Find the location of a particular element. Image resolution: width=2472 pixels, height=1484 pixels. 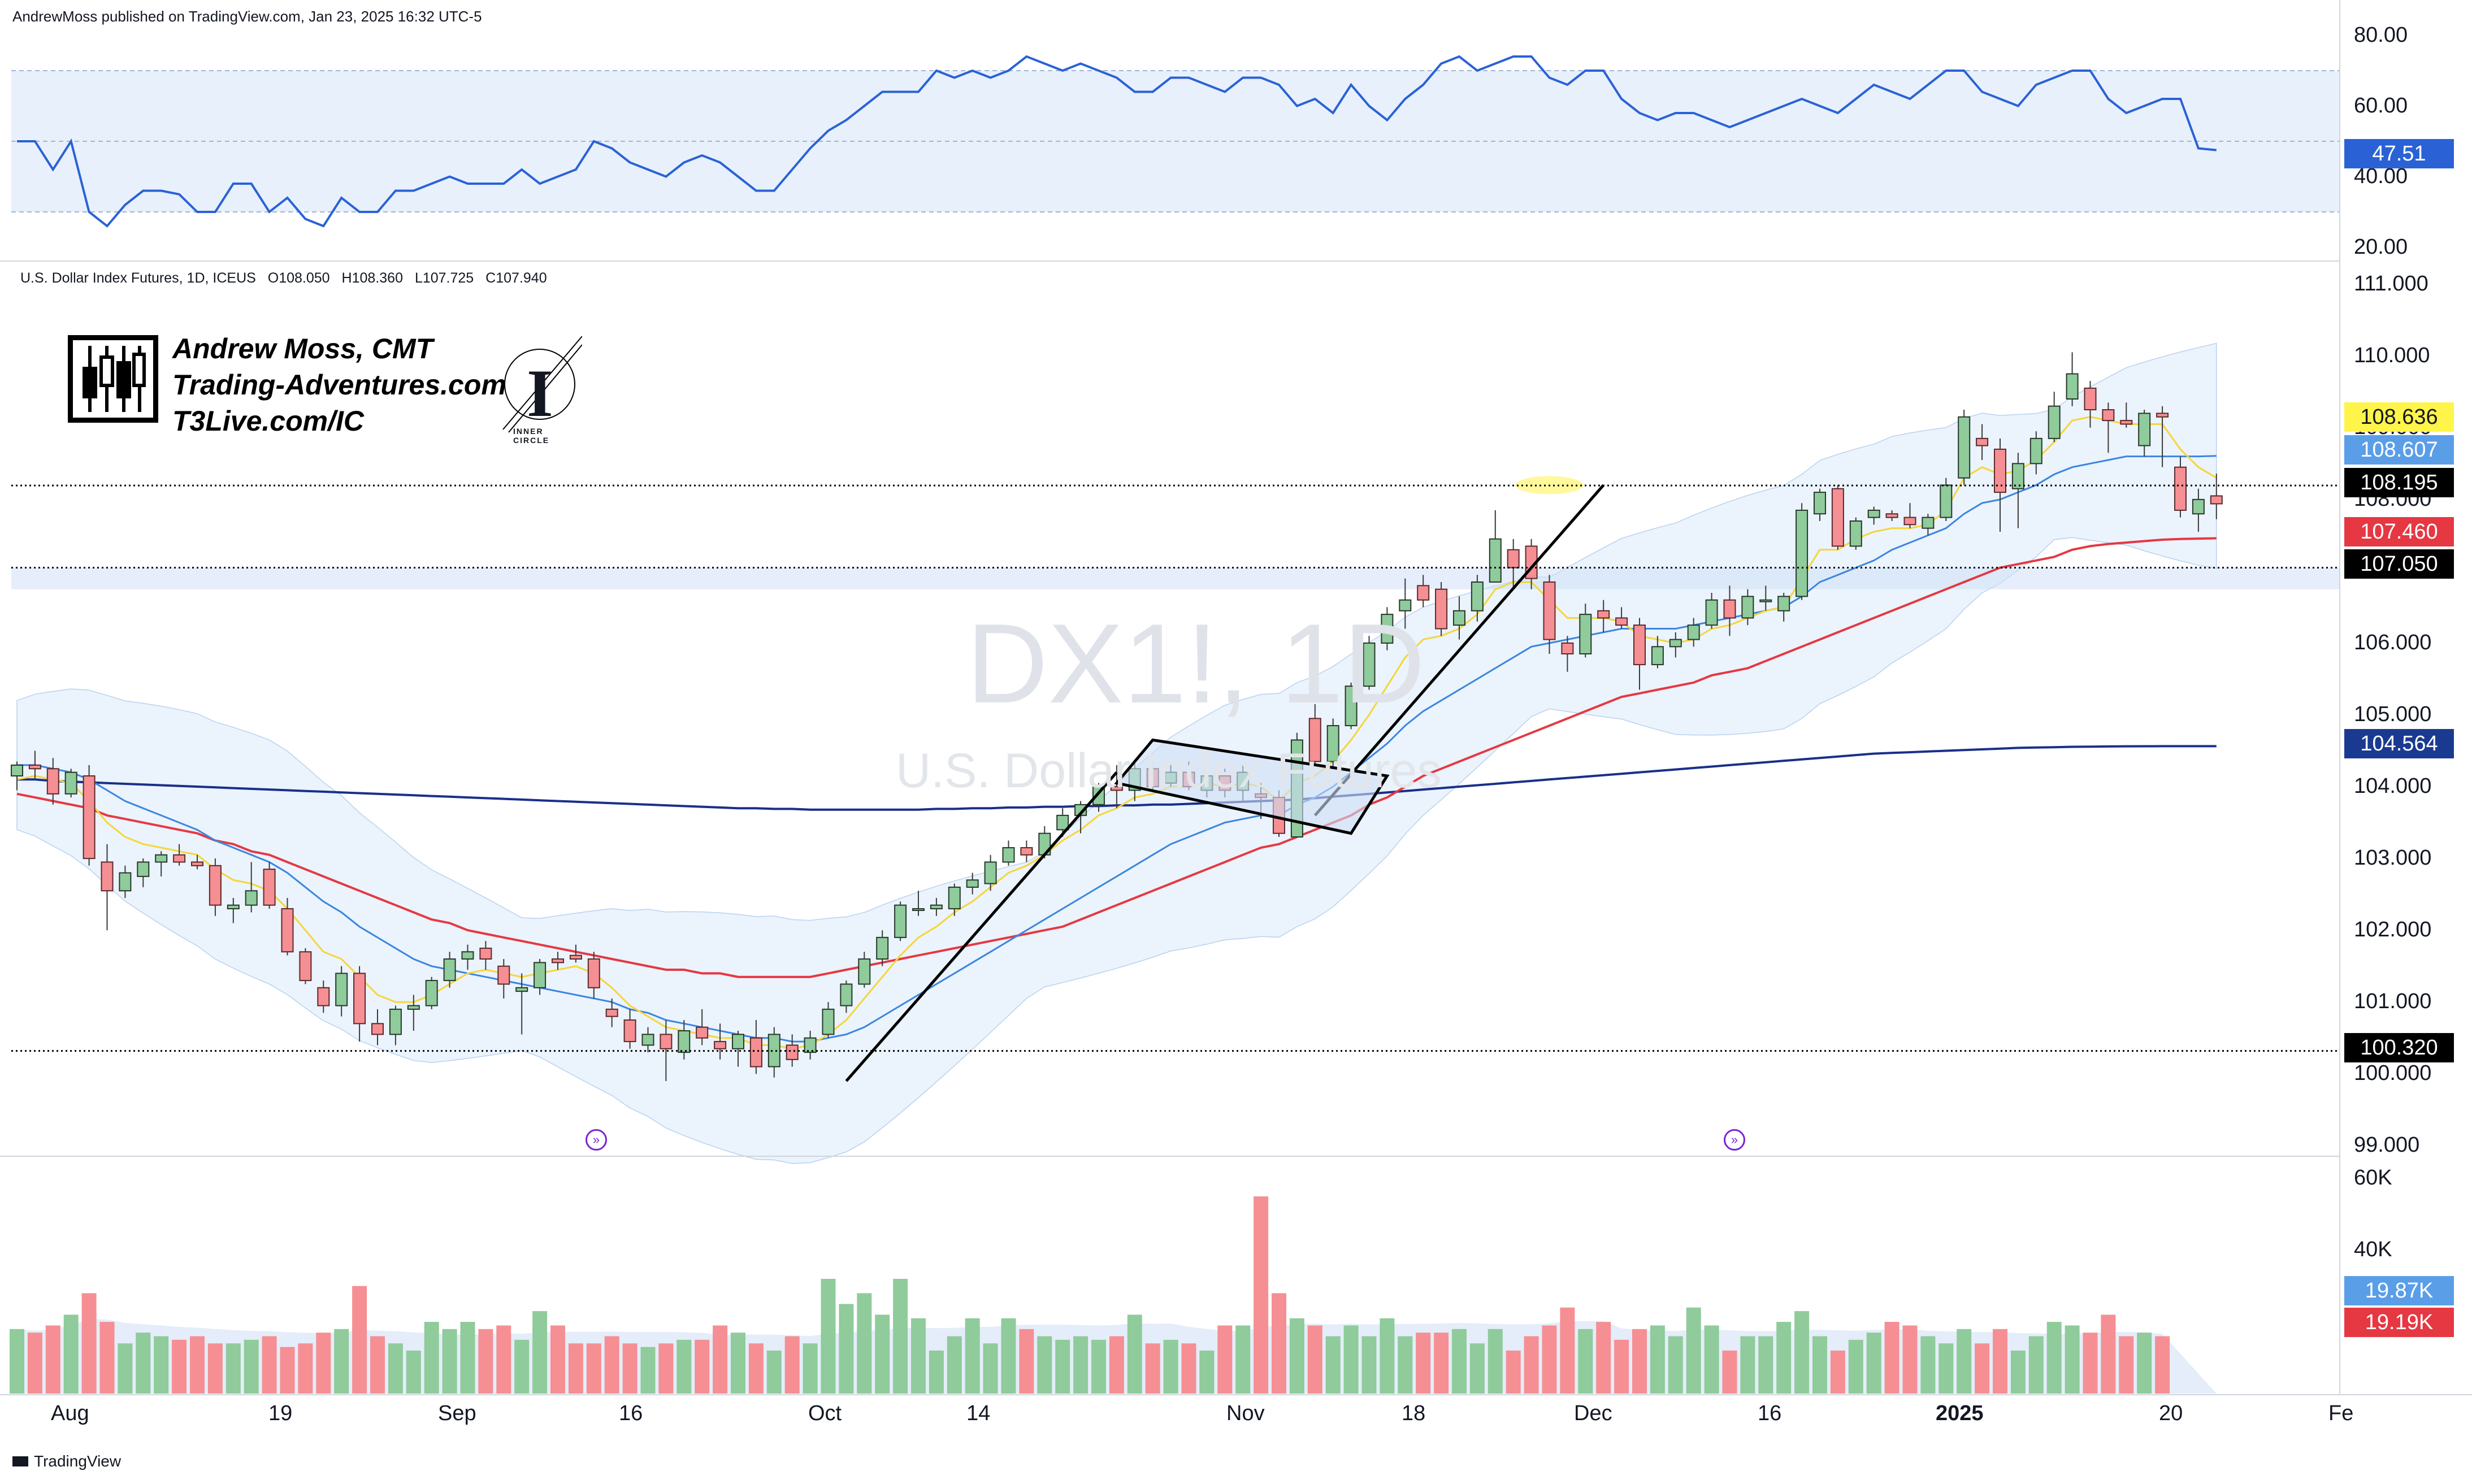

rsi-line is located at coordinates (1117, 142).